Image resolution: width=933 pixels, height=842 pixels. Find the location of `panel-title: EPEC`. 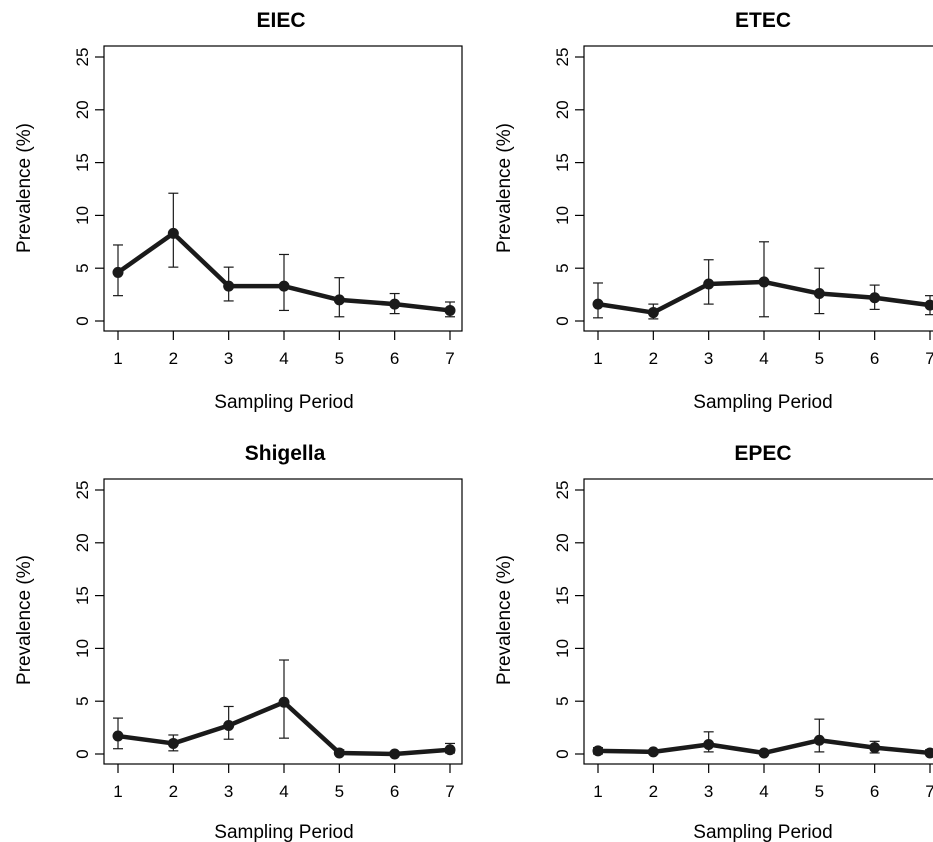

panel-title: EPEC is located at coordinates (762, 453).